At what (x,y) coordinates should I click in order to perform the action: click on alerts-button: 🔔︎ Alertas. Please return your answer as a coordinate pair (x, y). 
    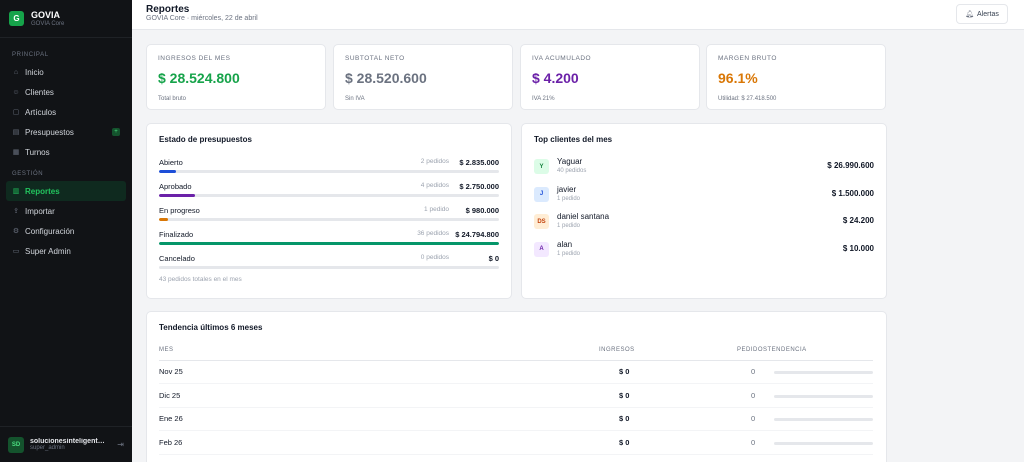
    Looking at the image, I should click on (982, 14).